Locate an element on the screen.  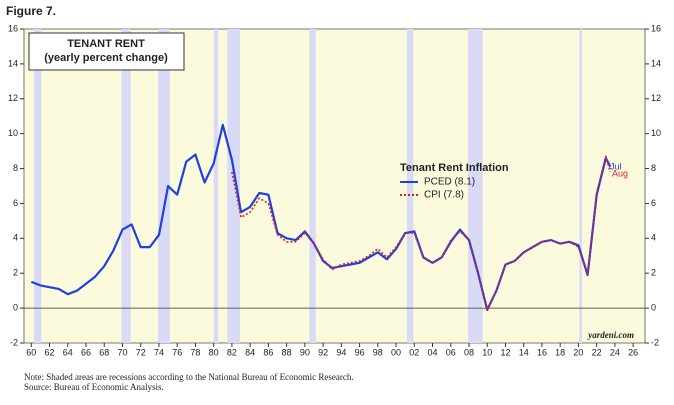
x-tick-label: 64 is located at coordinates (68, 352).